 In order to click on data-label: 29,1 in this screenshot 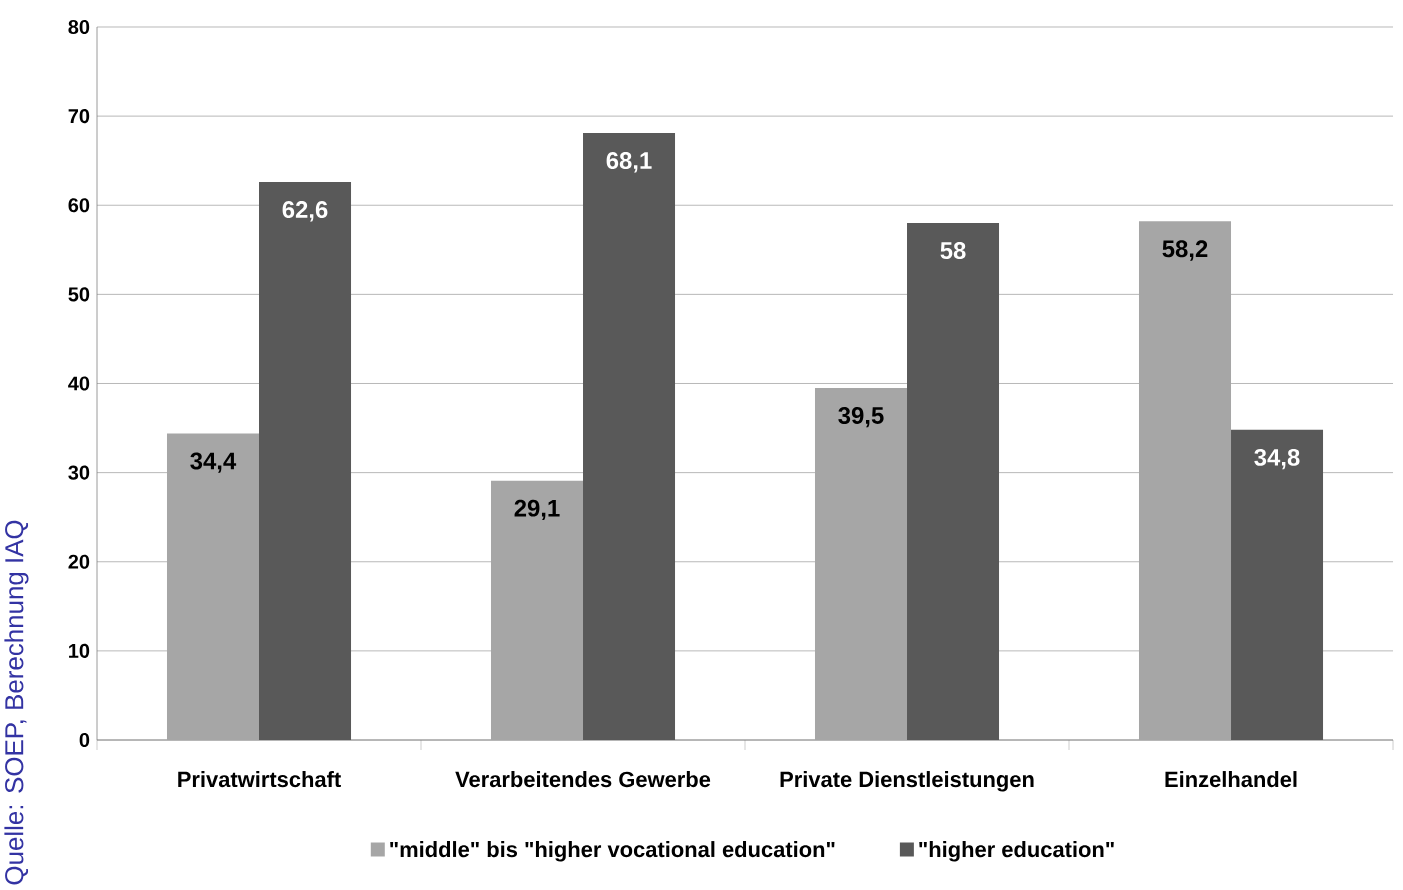, I will do `click(537, 510)`.